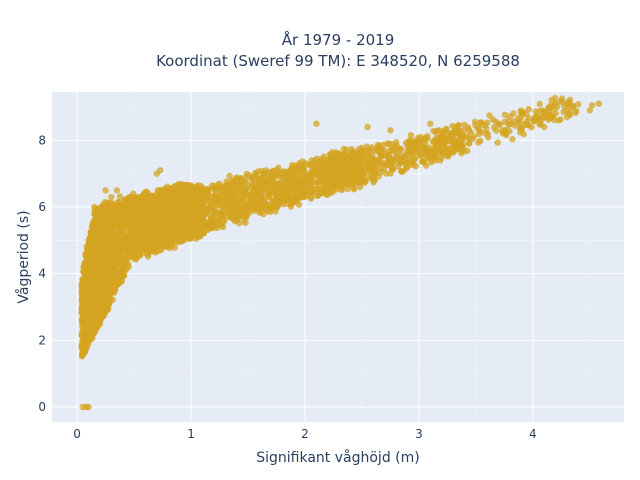 Image resolution: width=640 pixels, height=480 pixels. Describe the element at coordinates (338, 39) in the screenshot. I see `chart-title-line-1: År 1979 - 2019` at that location.